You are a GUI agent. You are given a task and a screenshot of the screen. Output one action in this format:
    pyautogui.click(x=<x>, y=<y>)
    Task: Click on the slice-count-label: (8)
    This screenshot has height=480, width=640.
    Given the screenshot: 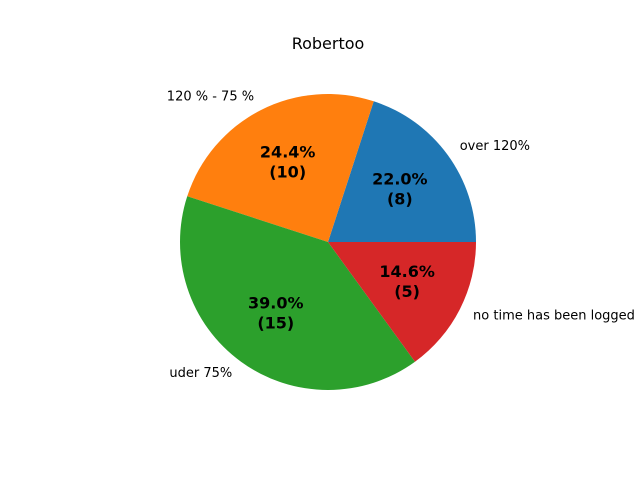 What is the action you would take?
    pyautogui.click(x=400, y=198)
    